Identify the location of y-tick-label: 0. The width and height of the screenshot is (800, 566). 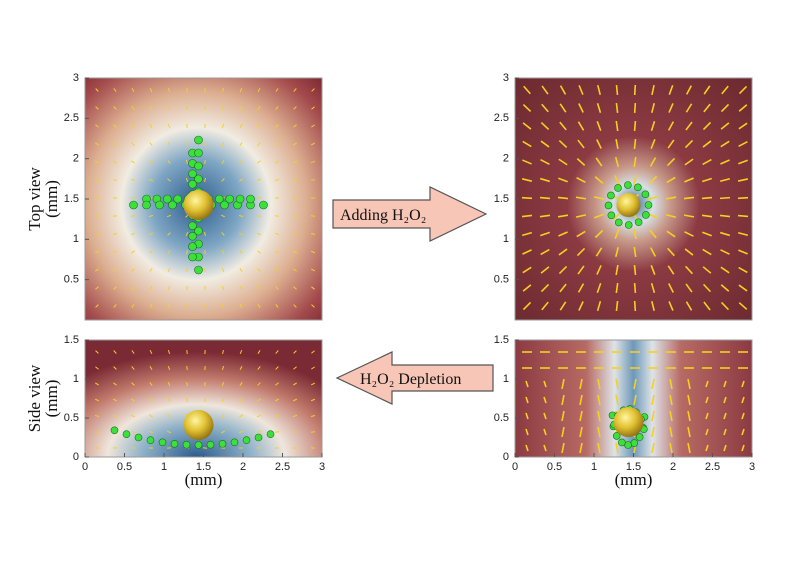
(76, 457).